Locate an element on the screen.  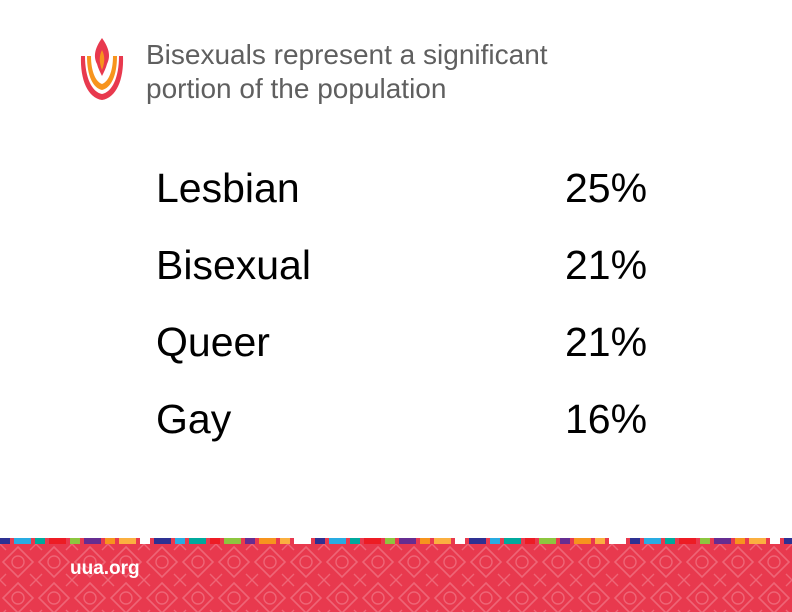
title-line-2: portion of the population is located at coordinates (296, 88).